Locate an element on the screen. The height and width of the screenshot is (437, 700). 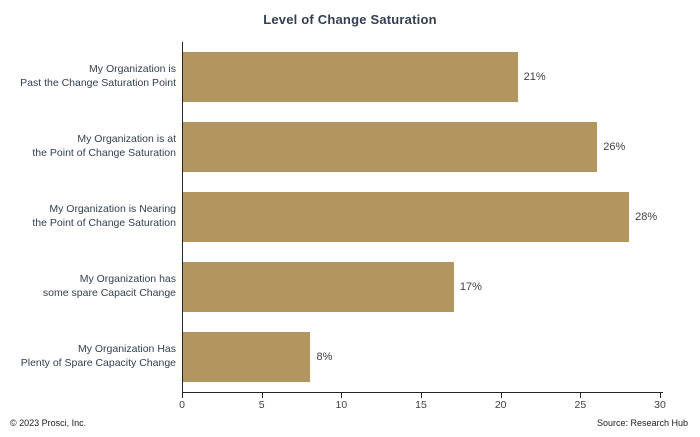
x-tick-label: 5 is located at coordinates (261, 405).